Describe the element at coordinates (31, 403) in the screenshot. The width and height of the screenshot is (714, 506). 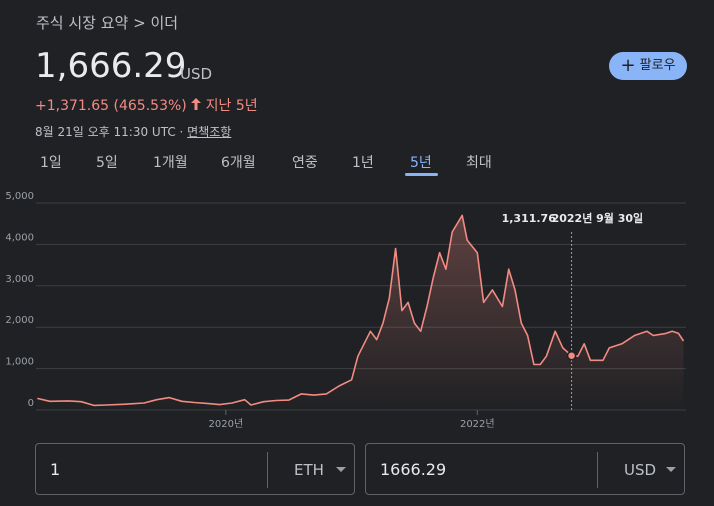
I see `y-tick-label: 0` at that location.